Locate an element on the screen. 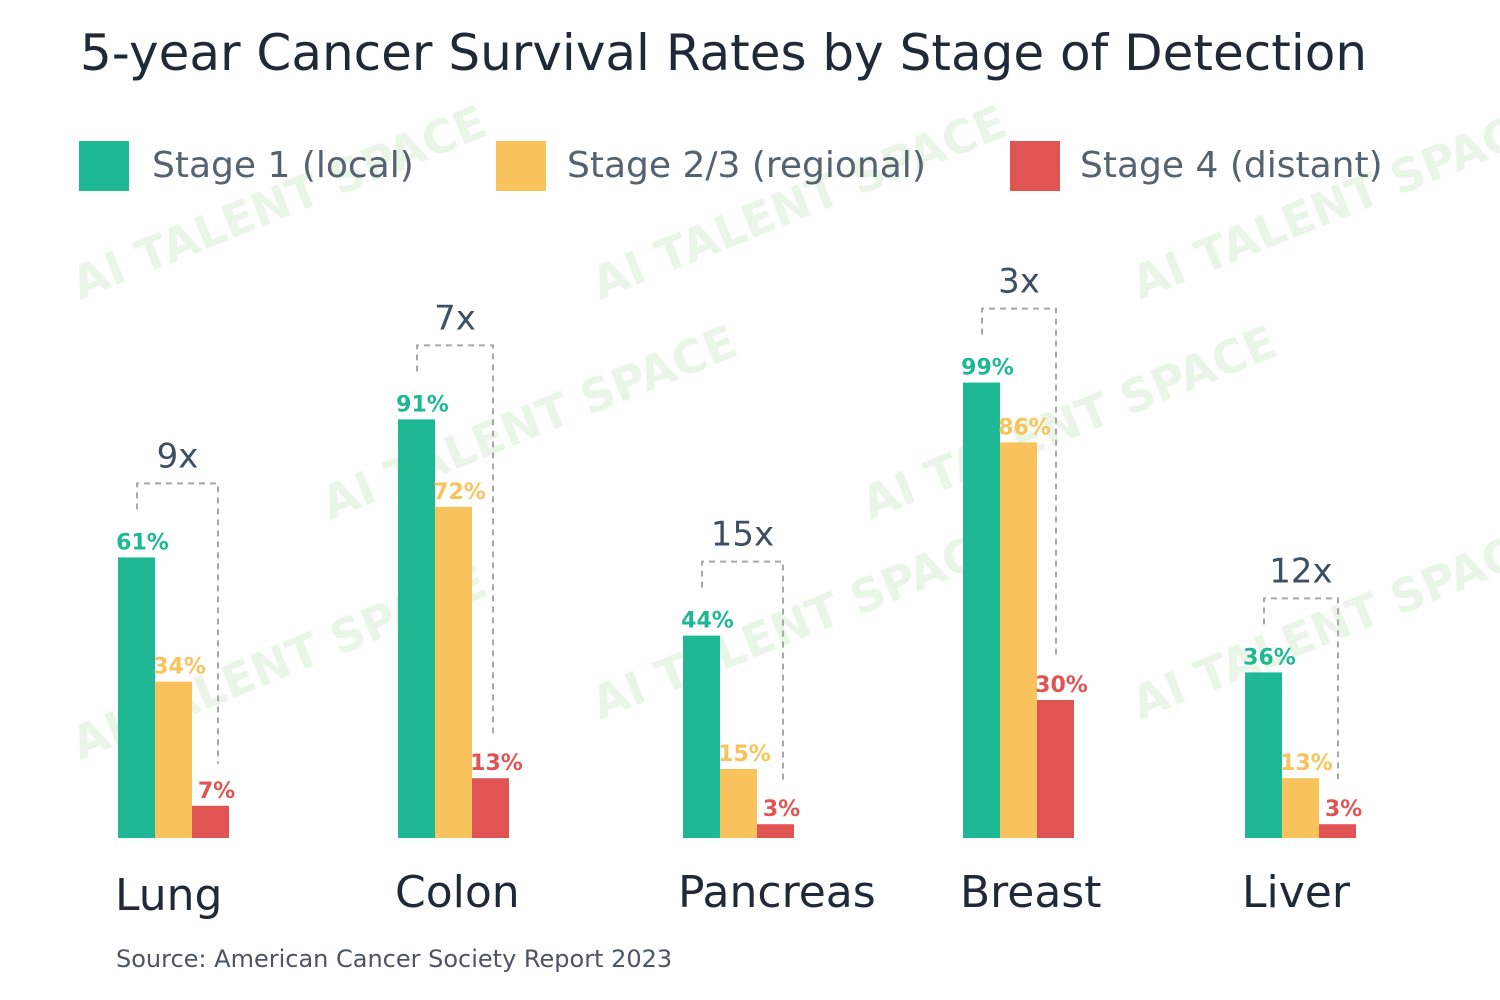 Image resolution: width=1500 pixels, height=1000 pixels. multiplier-label: 15x is located at coordinates (742, 535).